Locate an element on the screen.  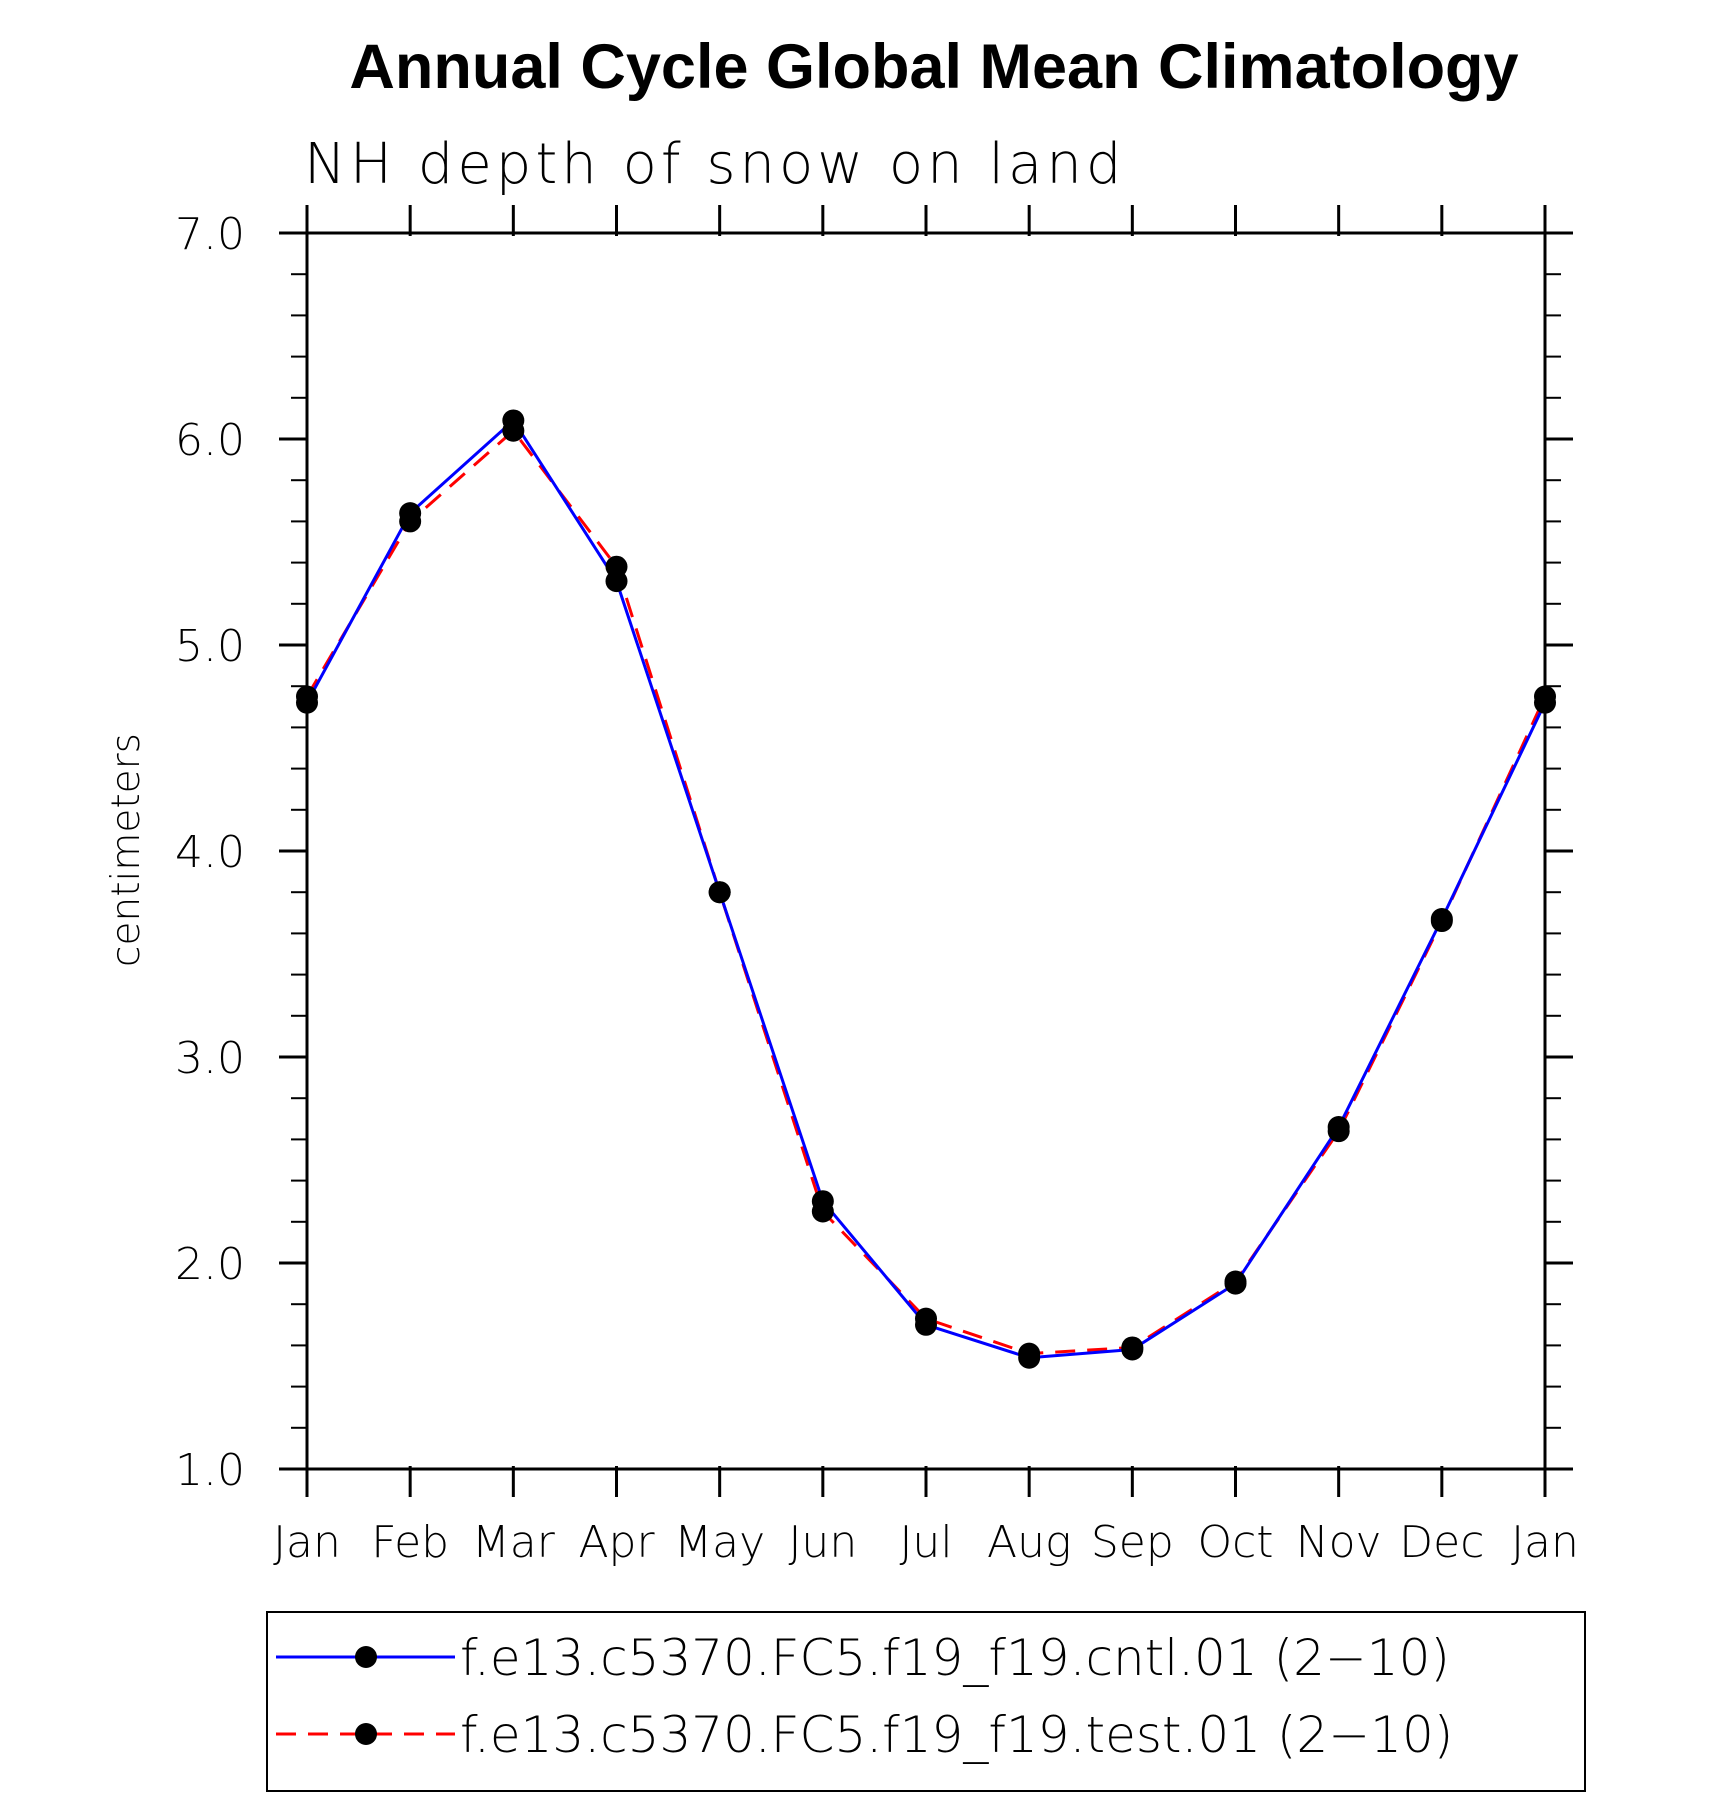
x-tick-label: May is located at coordinates (719, 1542).